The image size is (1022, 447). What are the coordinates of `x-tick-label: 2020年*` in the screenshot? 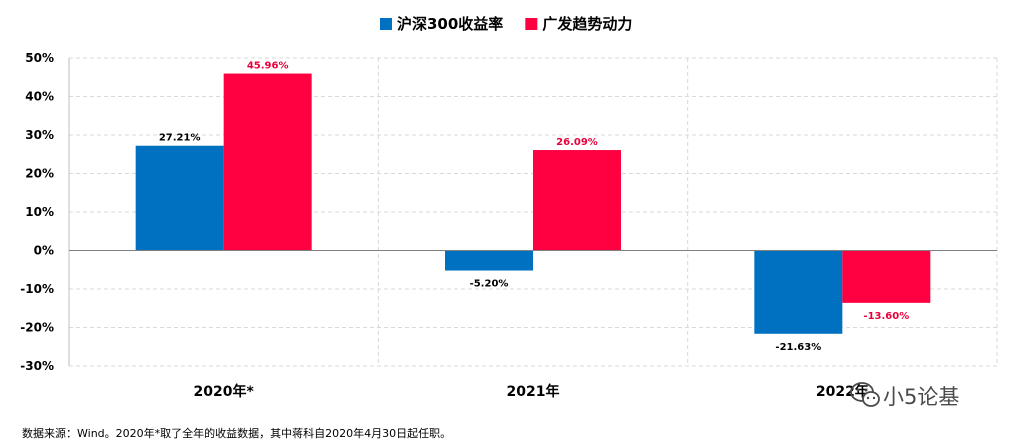 It's located at (224, 391).